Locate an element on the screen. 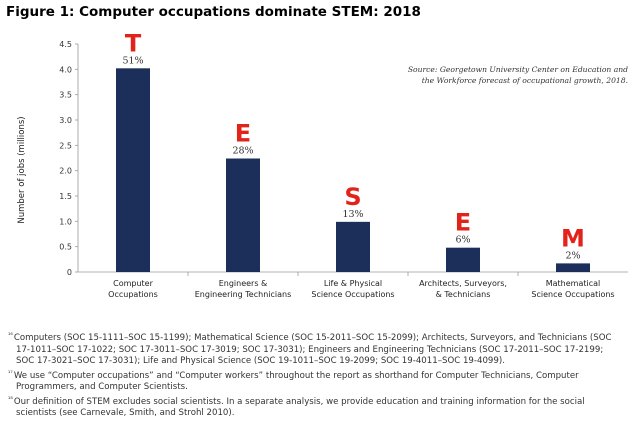 This screenshot has height=422, width=640. footnote-marker: ¹⁸ is located at coordinates (10, 399).